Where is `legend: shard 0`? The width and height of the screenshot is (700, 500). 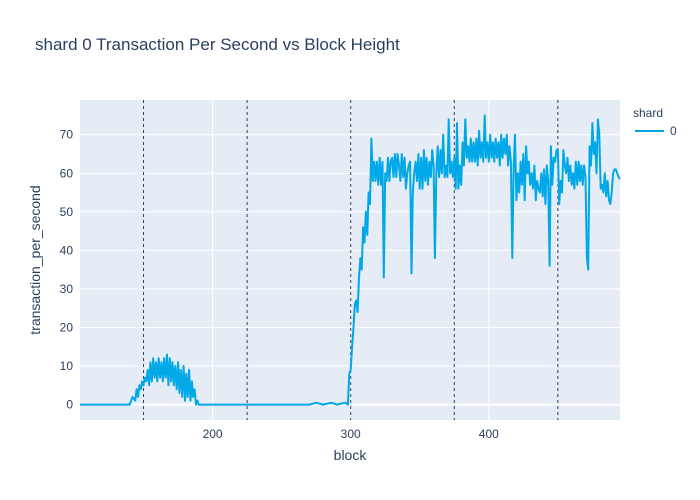
legend: shard 0 is located at coordinates (655, 122).